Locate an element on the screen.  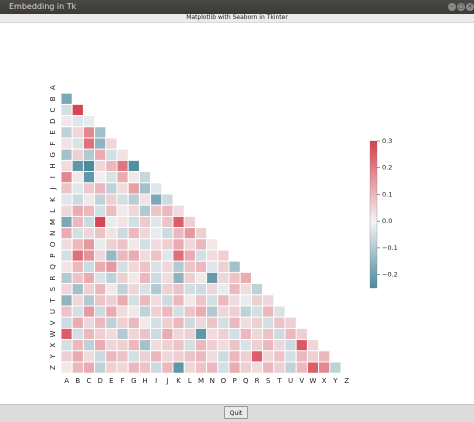
heatmap-cell-F-A is located at coordinates (66, 143).